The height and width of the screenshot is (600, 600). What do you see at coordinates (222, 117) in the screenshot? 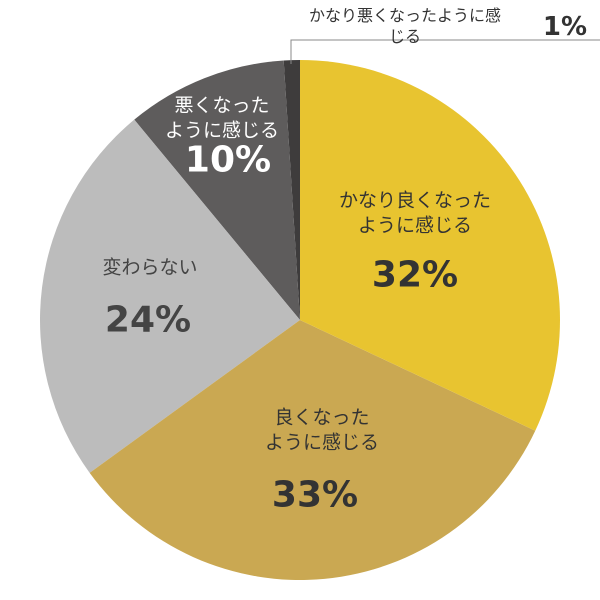
I see `slice-label: 悪くなった ように感じる` at bounding box center [222, 117].